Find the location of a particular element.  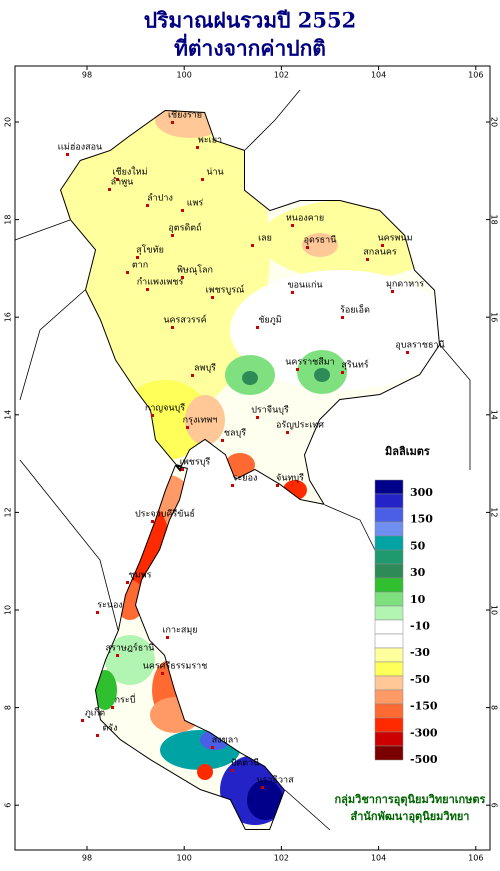

legend-title: มิลลิเมตร is located at coordinates (407, 451).